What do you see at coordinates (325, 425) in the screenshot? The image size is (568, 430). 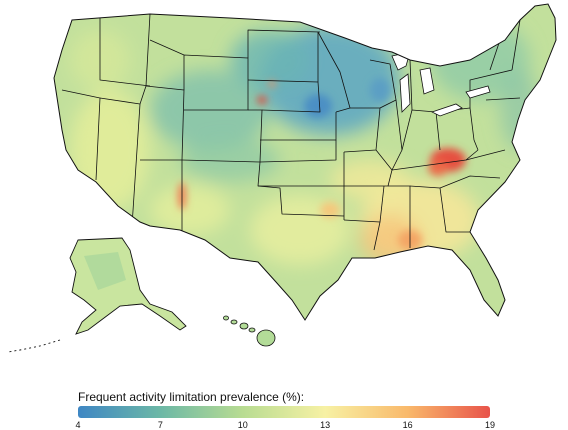 I see `legend-tick-13: 13` at bounding box center [325, 425].